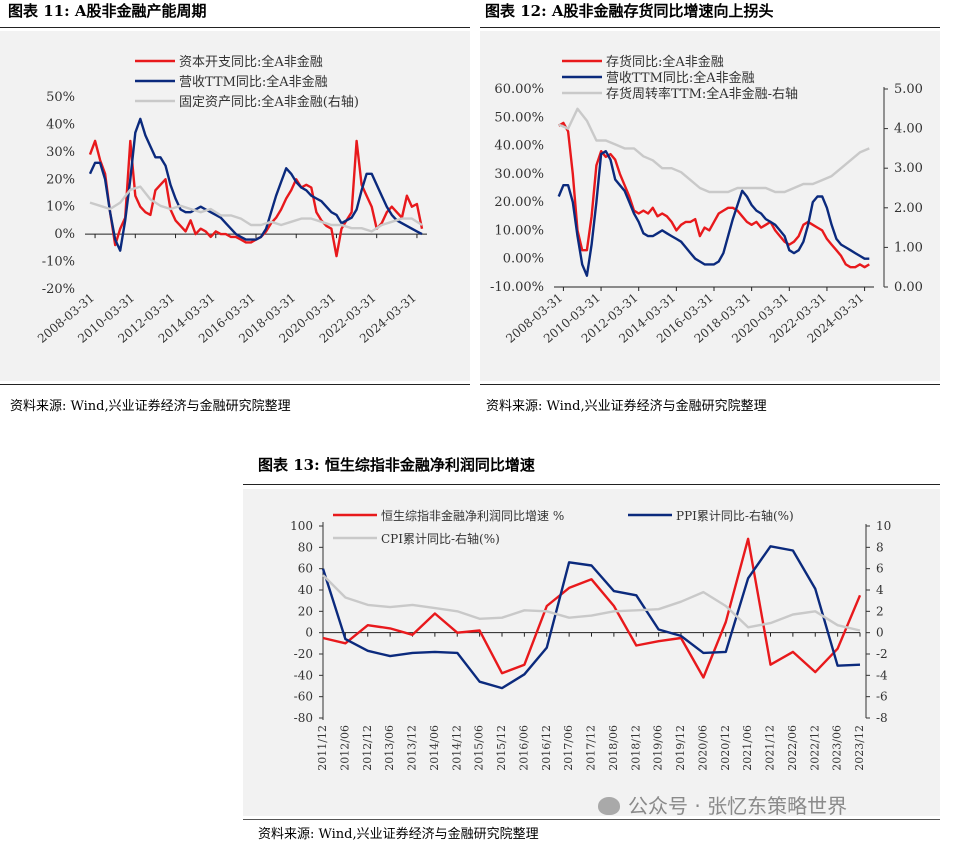 This screenshot has height=844, width=960. I want to click on y-right-tick-label: 4.00, so click(908, 129).